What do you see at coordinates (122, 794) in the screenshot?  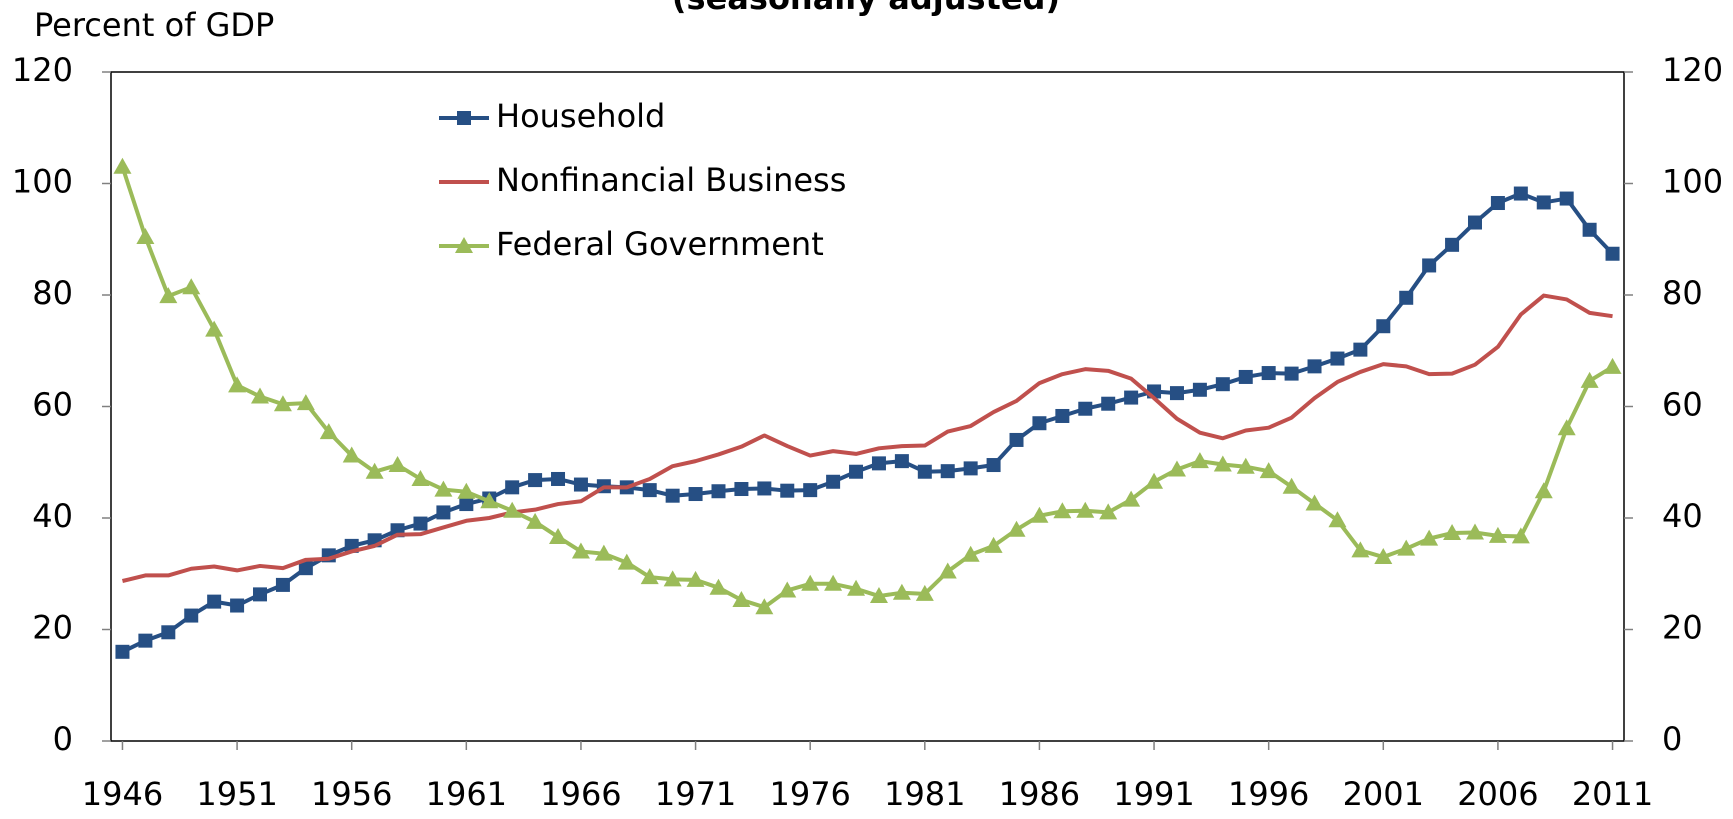 I see `x-tick-label: 1946` at bounding box center [122, 794].